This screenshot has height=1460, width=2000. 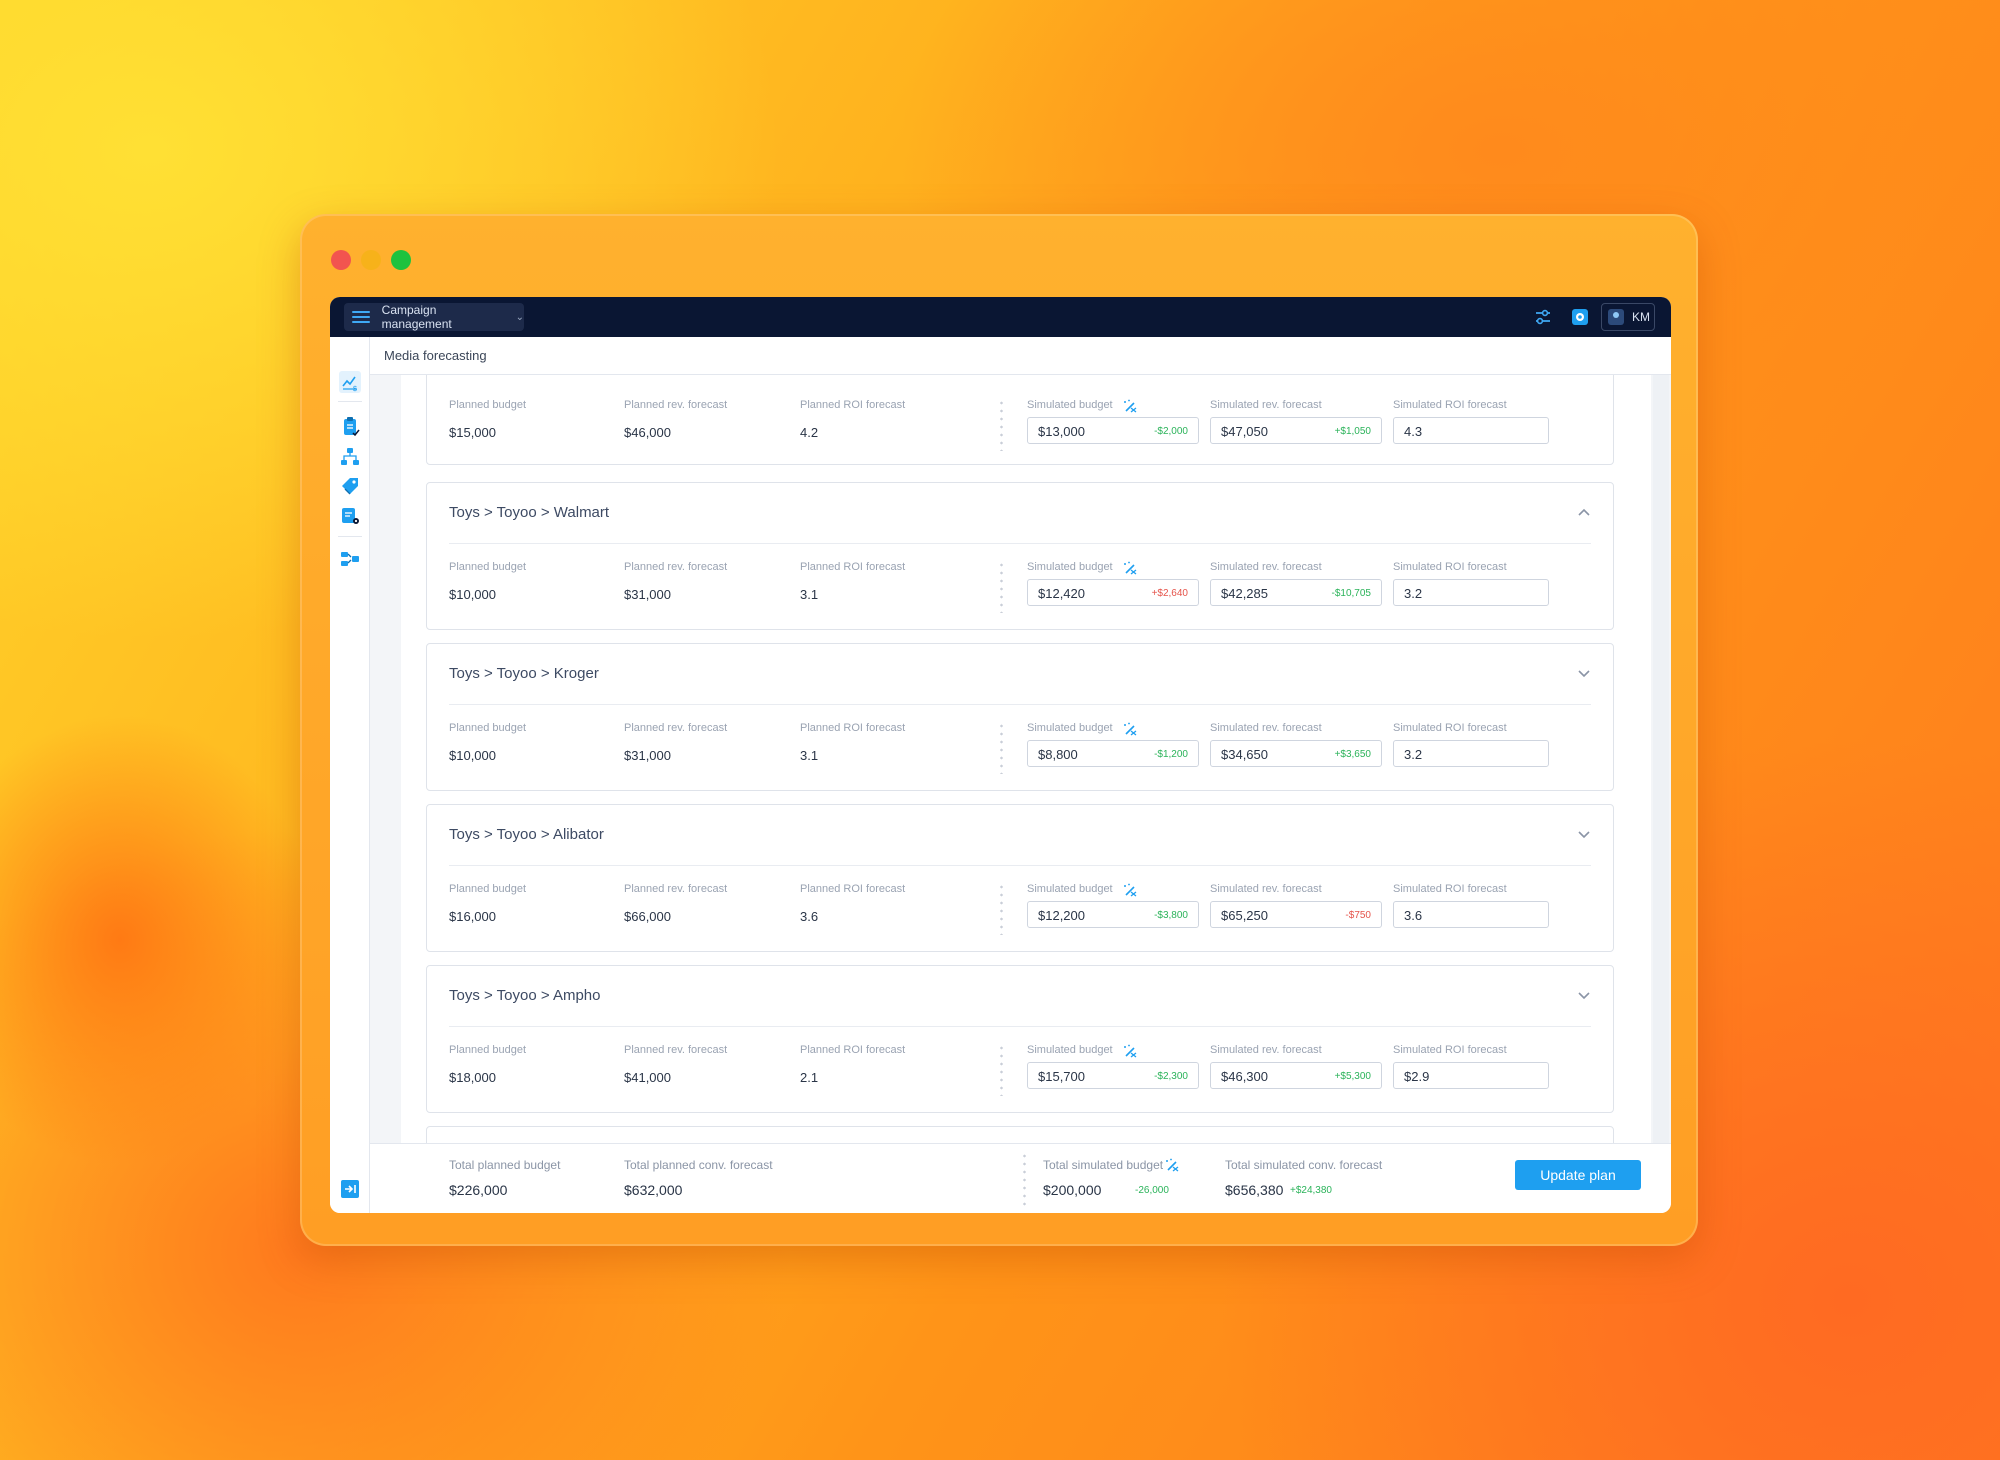 I want to click on total-simulated-conv-label: Total simulated conv. forecast, so click(x=1304, y=1165).